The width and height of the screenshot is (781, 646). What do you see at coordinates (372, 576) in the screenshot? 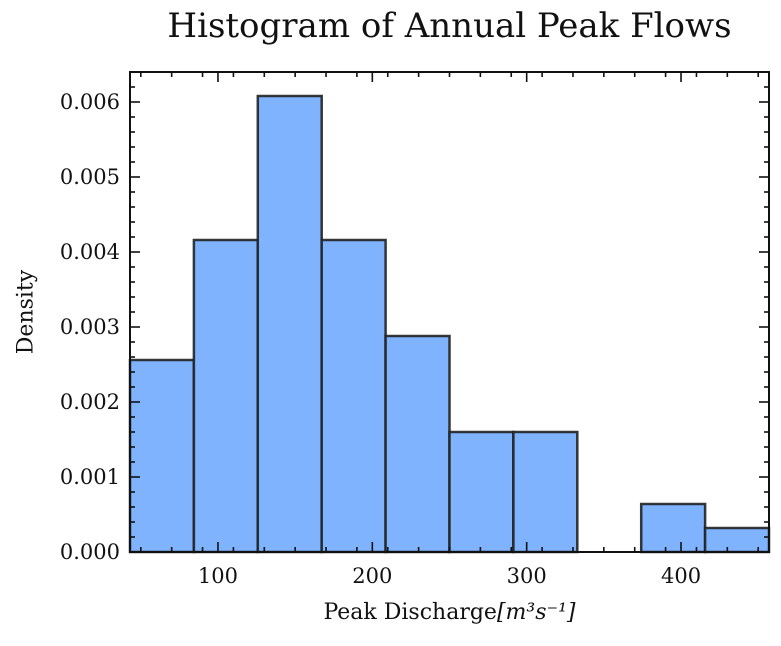
I see `x-tick-label: 200` at bounding box center [372, 576].